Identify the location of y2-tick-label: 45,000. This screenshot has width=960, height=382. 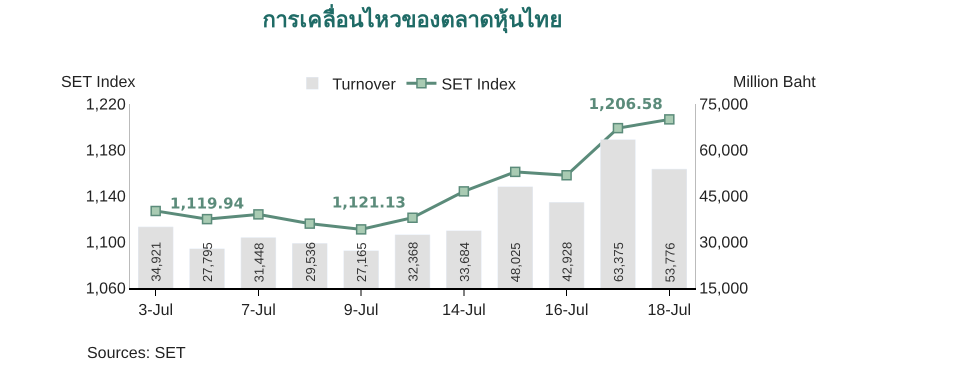
(723, 197).